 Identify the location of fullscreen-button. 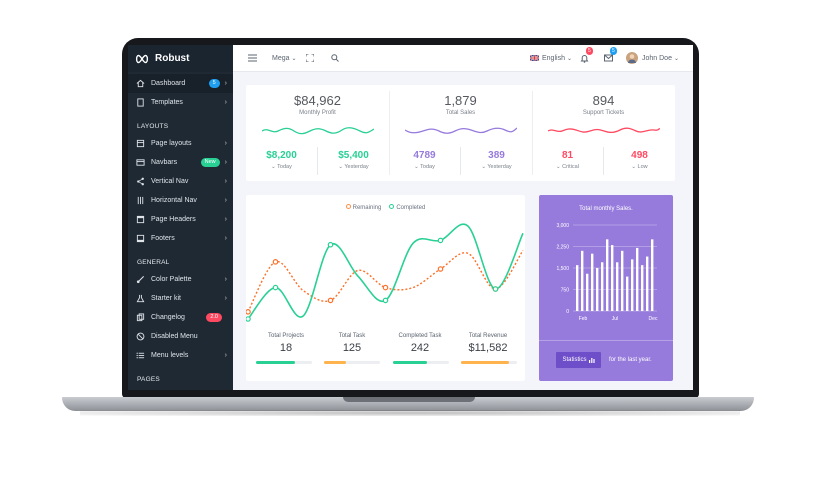
(310, 58).